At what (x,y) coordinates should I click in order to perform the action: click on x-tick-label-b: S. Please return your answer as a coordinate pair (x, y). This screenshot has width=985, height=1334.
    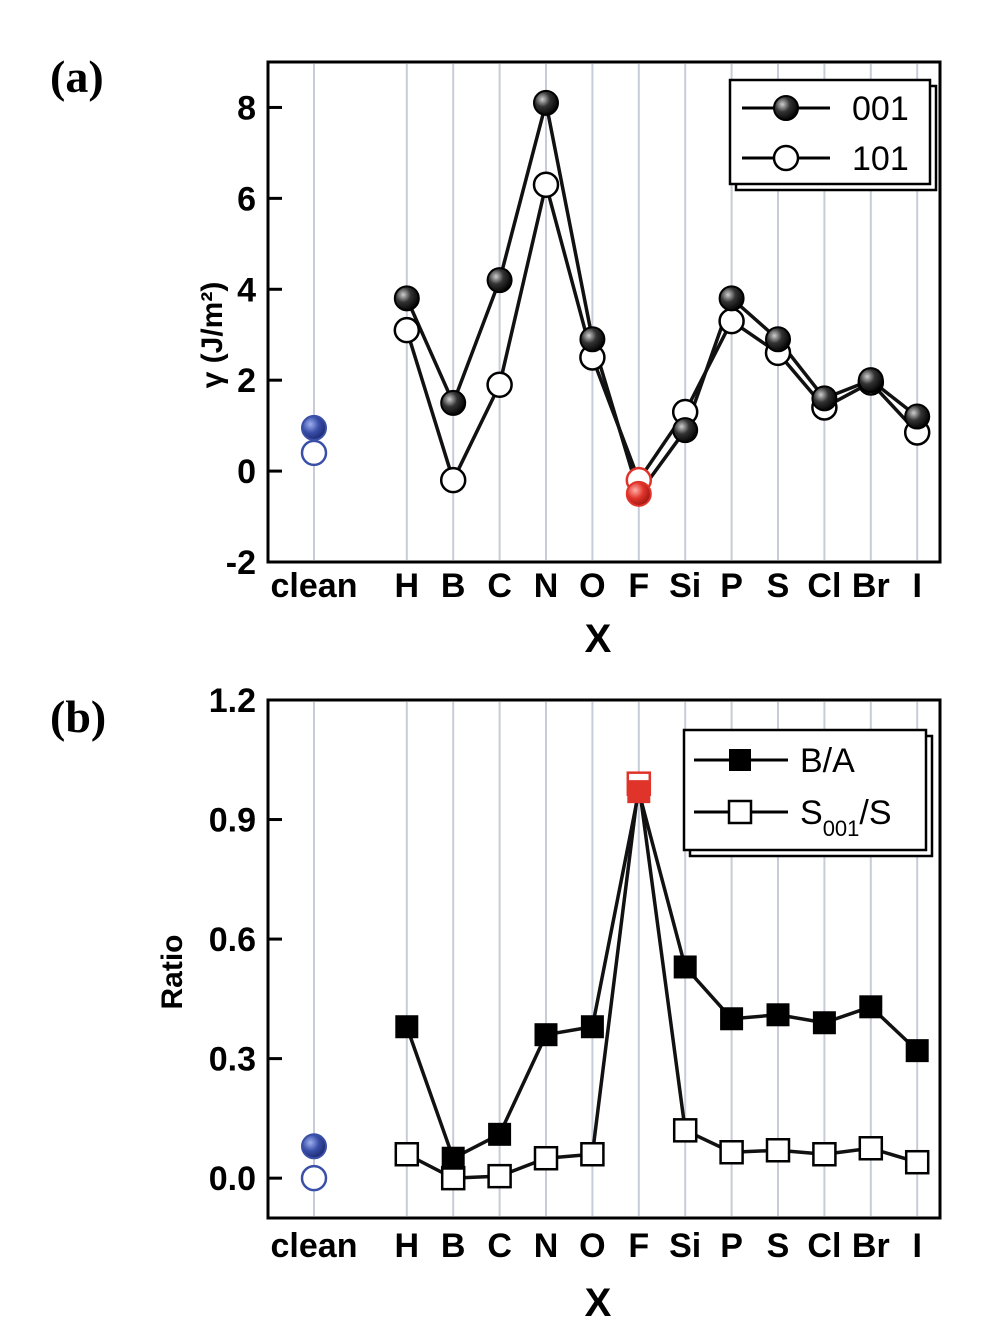
    Looking at the image, I should click on (778, 1246).